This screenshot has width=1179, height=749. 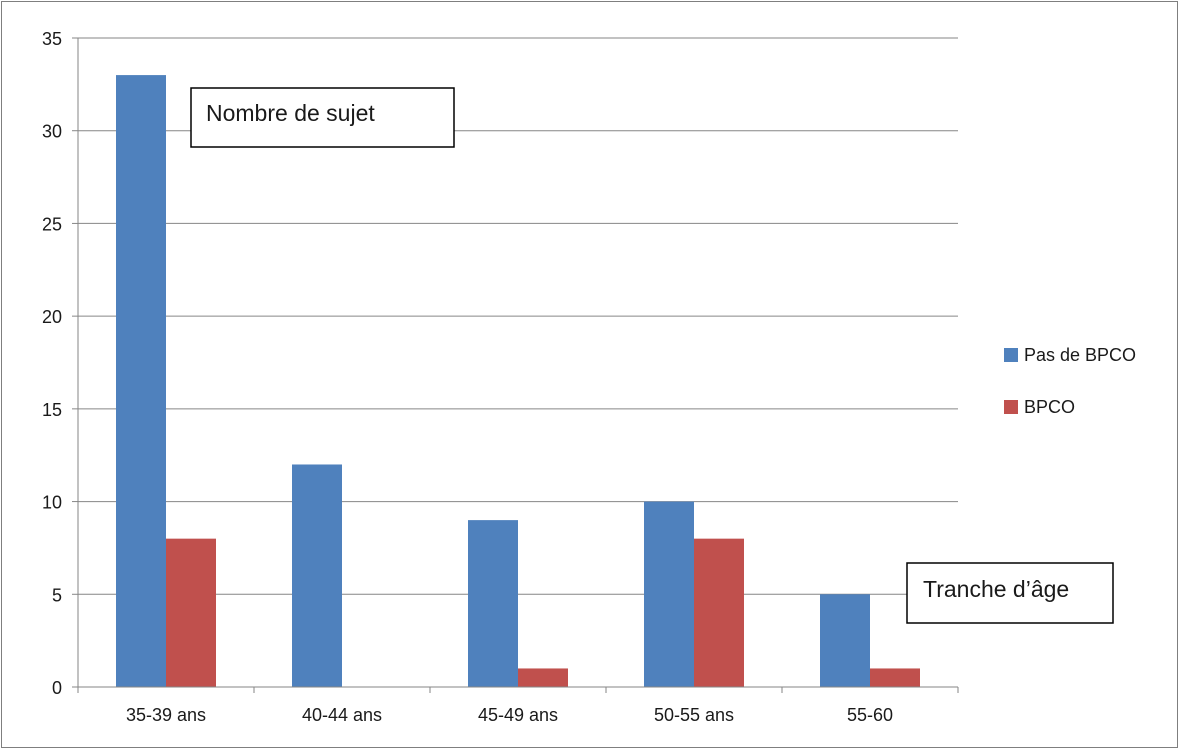 What do you see at coordinates (191, 612) in the screenshot?
I see `bar-bpco-35-39-ans` at bounding box center [191, 612].